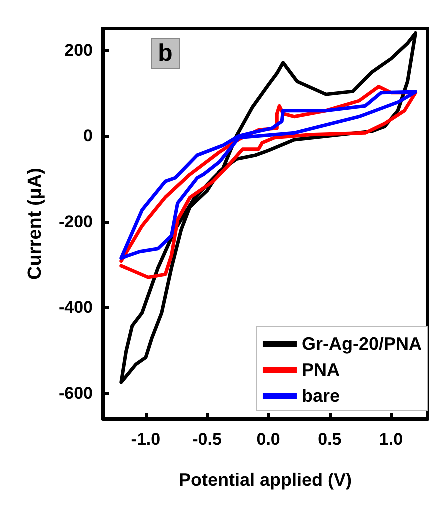 This screenshot has width=430, height=511. What do you see at coordinates (207, 439) in the screenshot?
I see `x-tick-label: -0.5` at bounding box center [207, 439].